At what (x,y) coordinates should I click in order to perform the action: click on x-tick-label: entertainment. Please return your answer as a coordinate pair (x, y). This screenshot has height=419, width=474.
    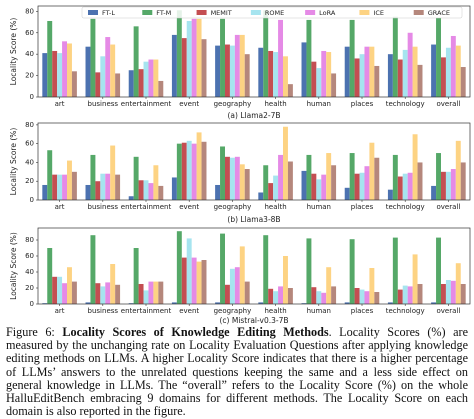
    Looking at the image, I should click on (146, 311).